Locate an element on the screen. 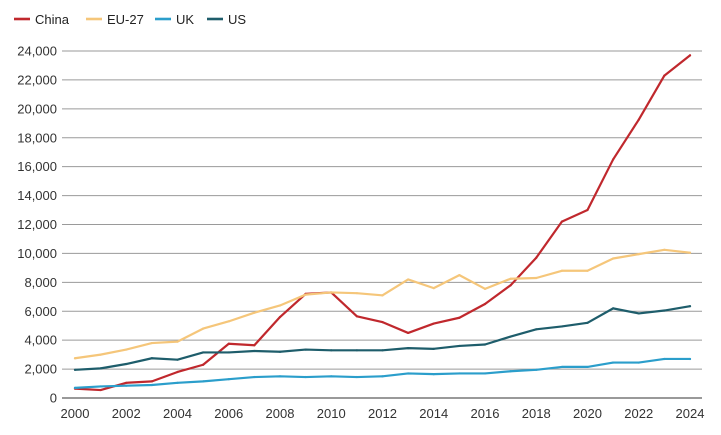  series-line is located at coordinates (382, 338).